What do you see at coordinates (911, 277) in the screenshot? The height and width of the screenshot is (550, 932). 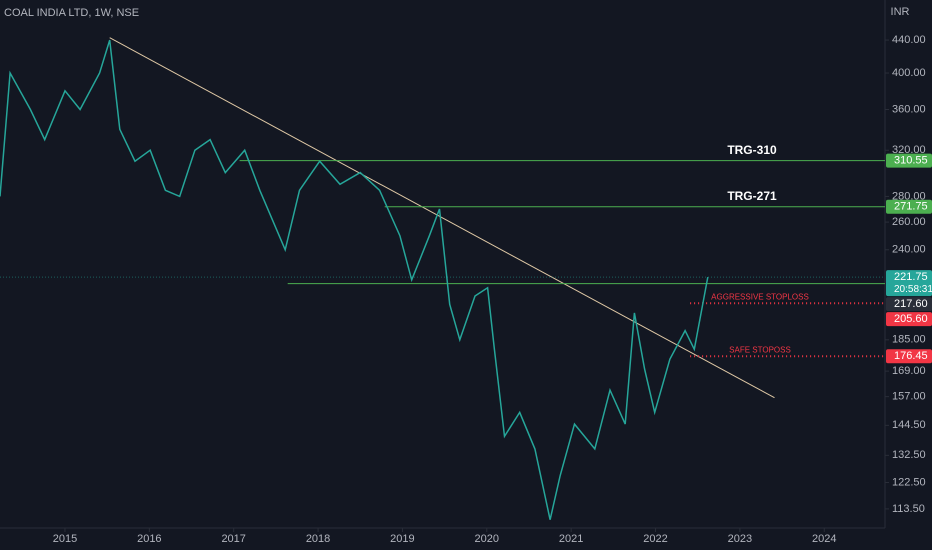 I see `price-badge-label: 221.75` at bounding box center [911, 277].